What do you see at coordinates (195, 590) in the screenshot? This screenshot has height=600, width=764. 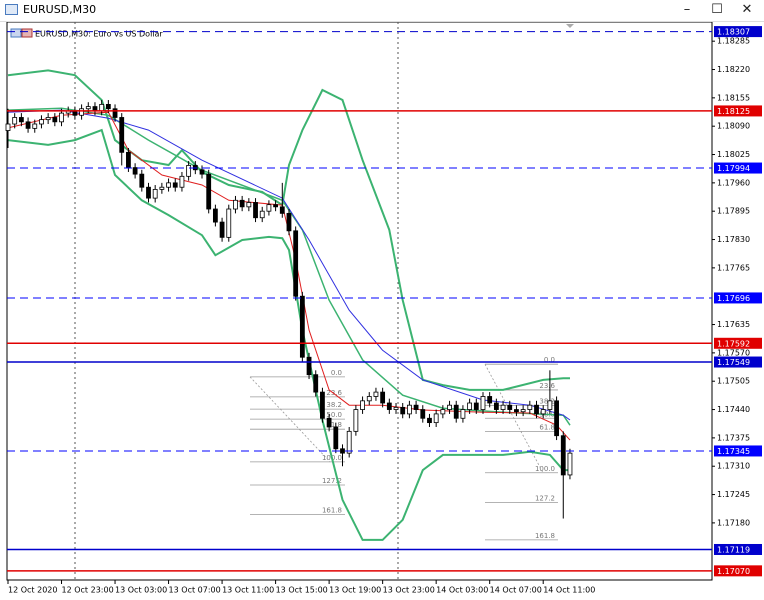 I see `x-tick-label: 13 Oct 07:00` at bounding box center [195, 590].